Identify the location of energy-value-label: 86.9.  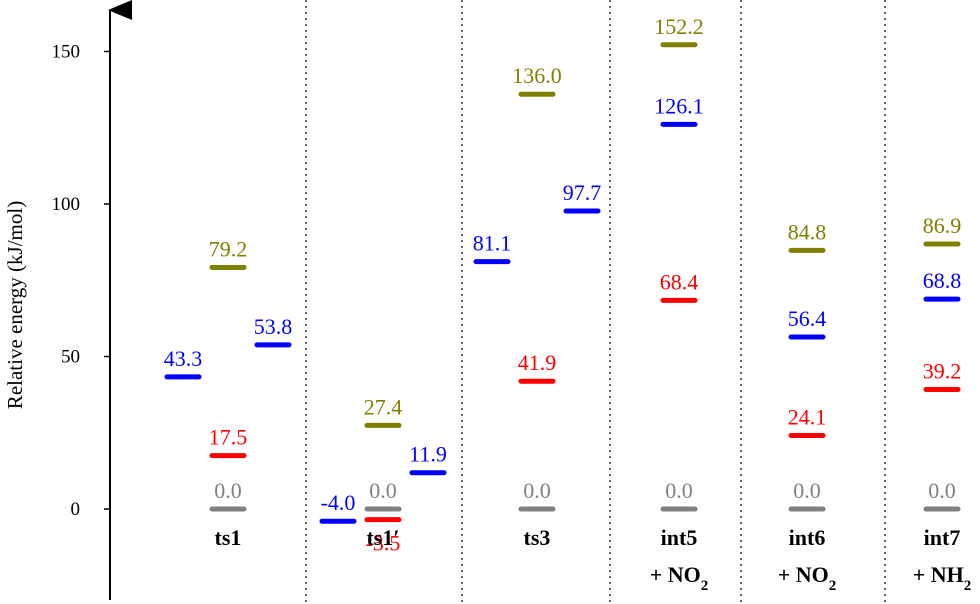
(942, 225).